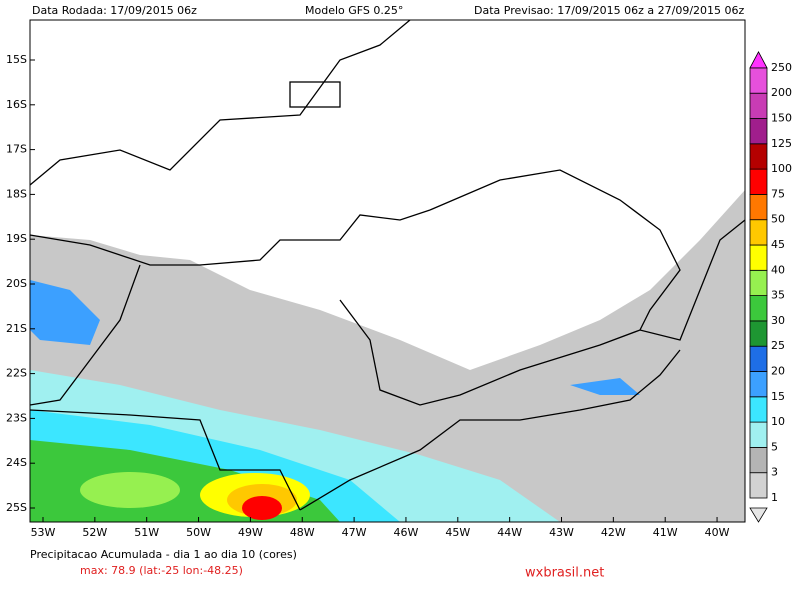 The height and width of the screenshot is (600, 800). What do you see at coordinates (778, 320) in the screenshot?
I see `legend-label: 30` at bounding box center [778, 320].